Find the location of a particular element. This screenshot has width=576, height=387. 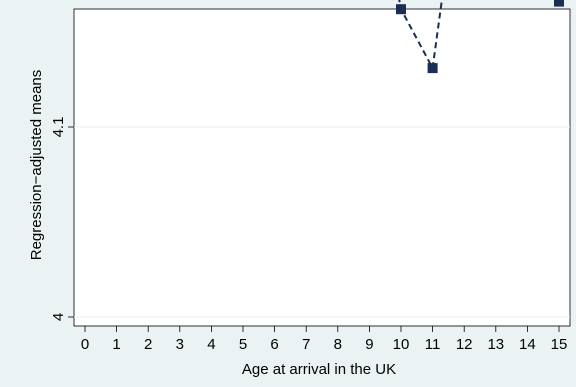

x-tick-label: 10 is located at coordinates (401, 344).